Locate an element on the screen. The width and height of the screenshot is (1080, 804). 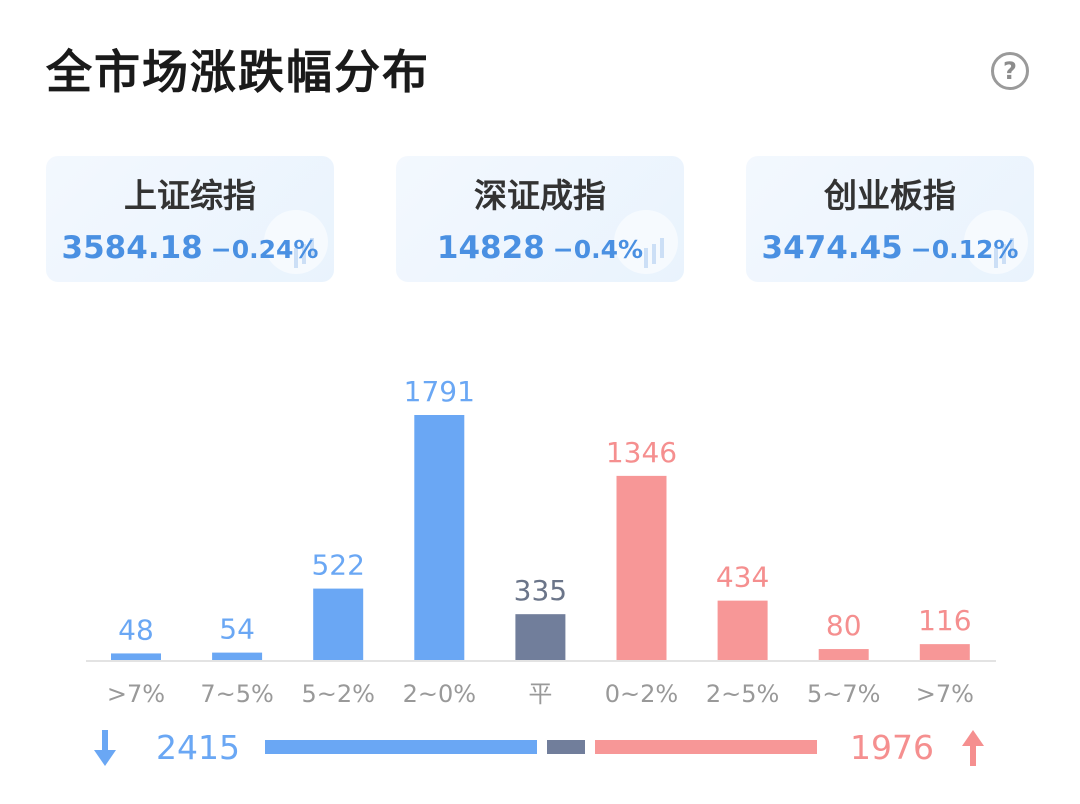
down-ratio-segment is located at coordinates (401, 747).